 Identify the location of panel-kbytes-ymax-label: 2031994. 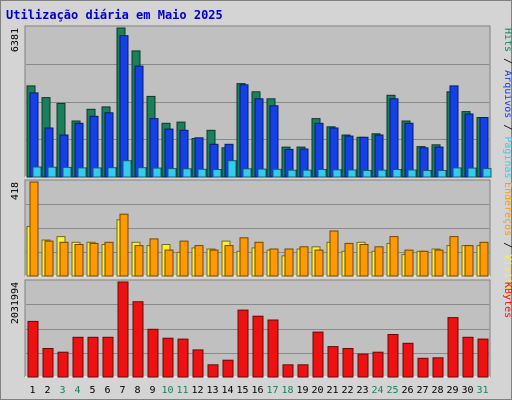
(15, 303).